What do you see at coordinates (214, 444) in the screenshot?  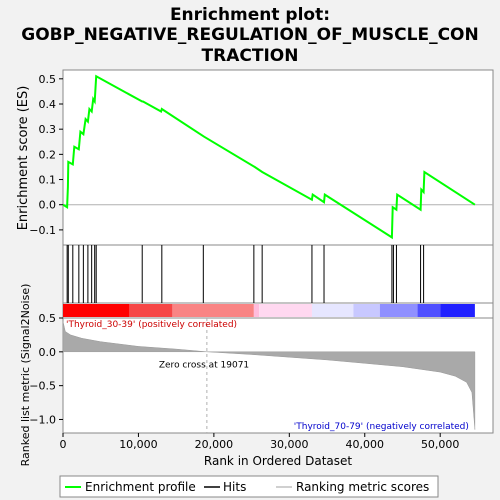 I see `x-tick-label: 20,000` at bounding box center [214, 444].